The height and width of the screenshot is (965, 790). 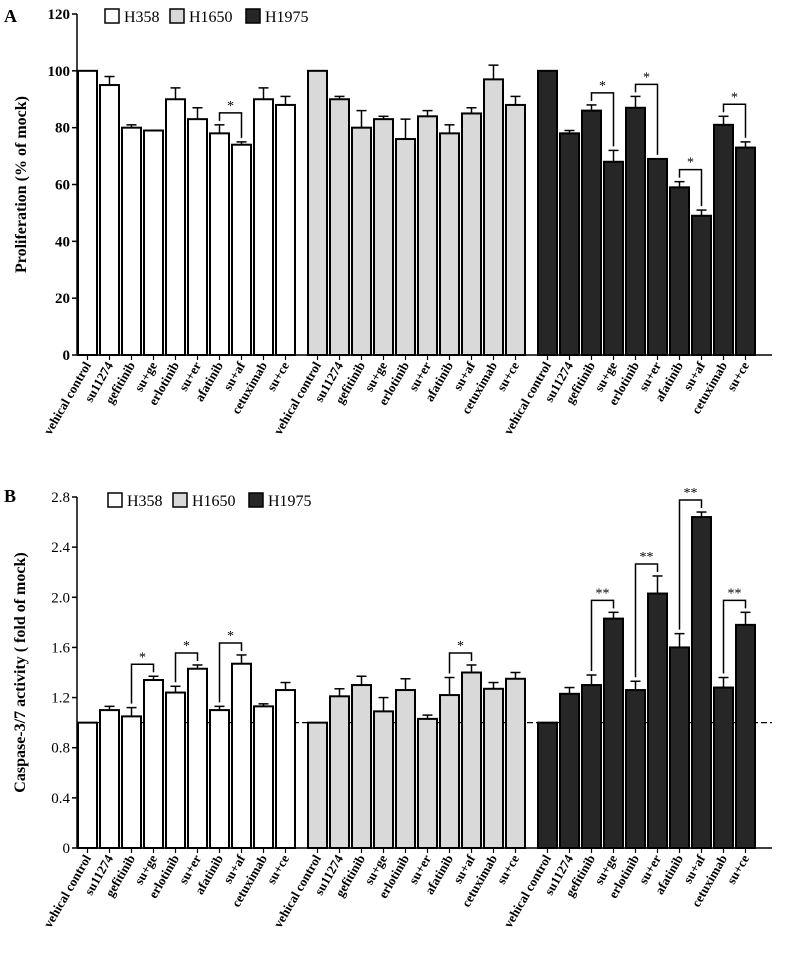 I want to click on y-tick-label: 40, so click(x=62, y=242).